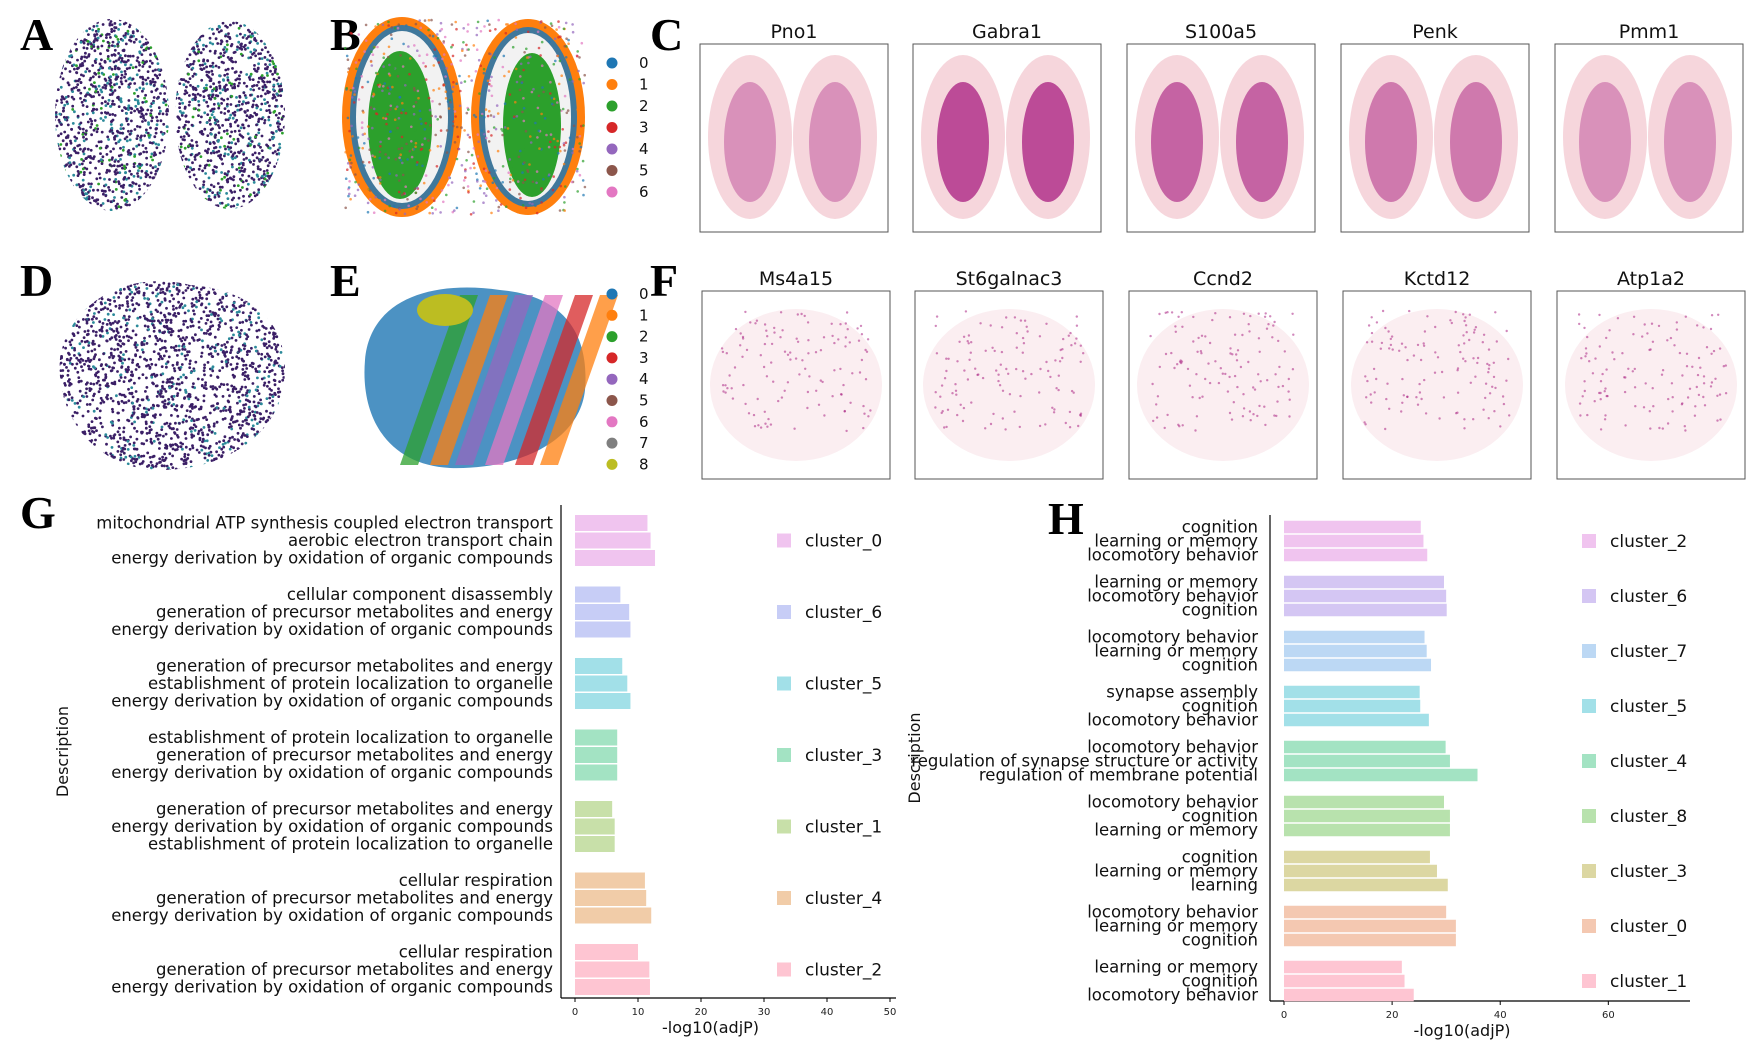 The height and width of the screenshot is (1054, 1756). What do you see at coordinates (1066, 518) in the screenshot?
I see `panel-letter-h: H` at bounding box center [1066, 518].